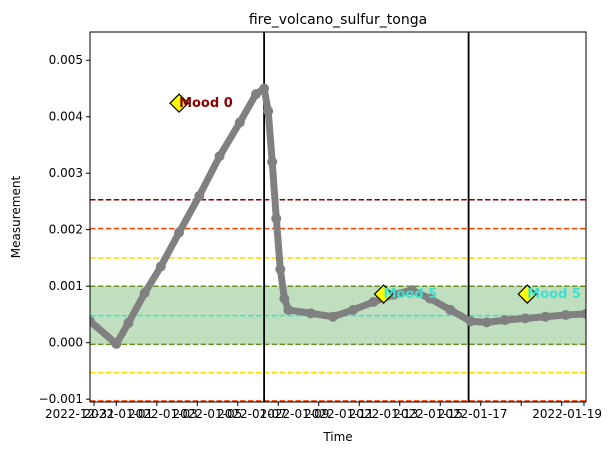 This screenshot has width=611, height=455. I want to click on annotation-label-2: Mood 5, so click(554, 294).